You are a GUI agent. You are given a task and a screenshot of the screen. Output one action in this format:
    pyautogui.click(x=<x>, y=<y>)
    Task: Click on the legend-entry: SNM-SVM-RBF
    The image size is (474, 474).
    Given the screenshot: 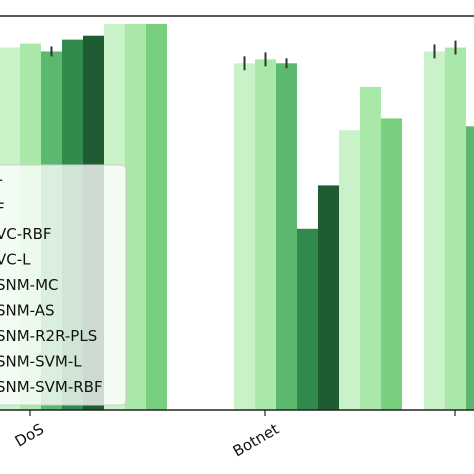 What is the action you would take?
    pyautogui.click(x=51, y=387)
    